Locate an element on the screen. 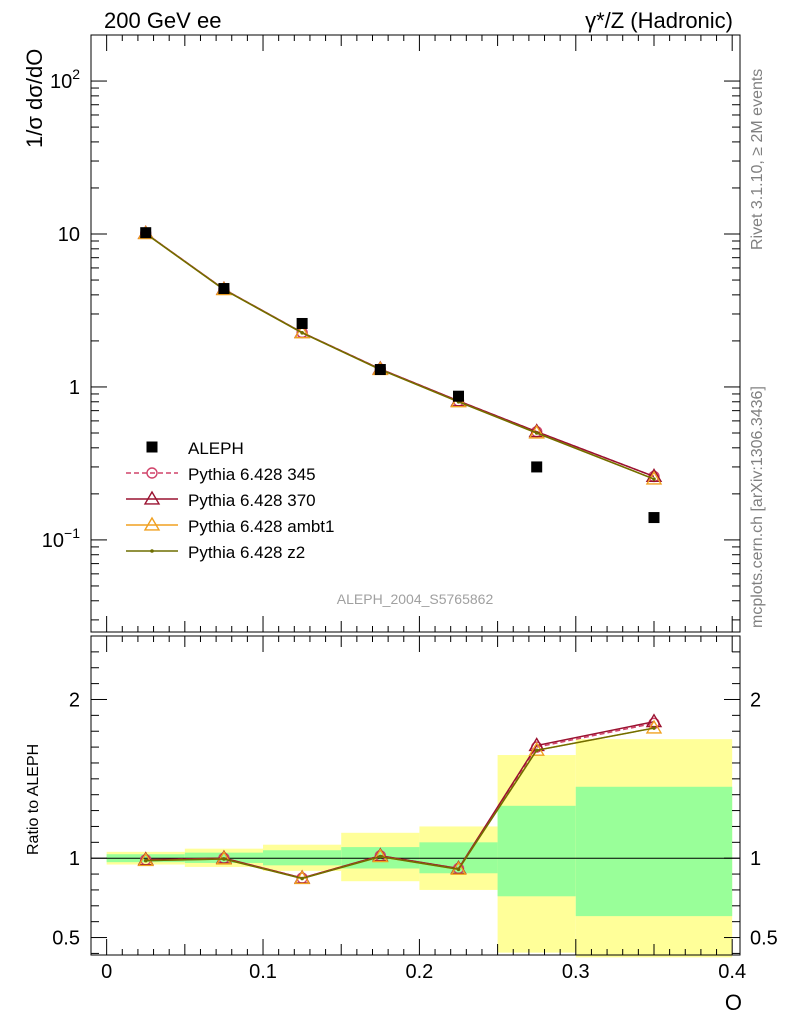  legend-label: Pythia 6.428 ambt1 is located at coordinates (261, 526).